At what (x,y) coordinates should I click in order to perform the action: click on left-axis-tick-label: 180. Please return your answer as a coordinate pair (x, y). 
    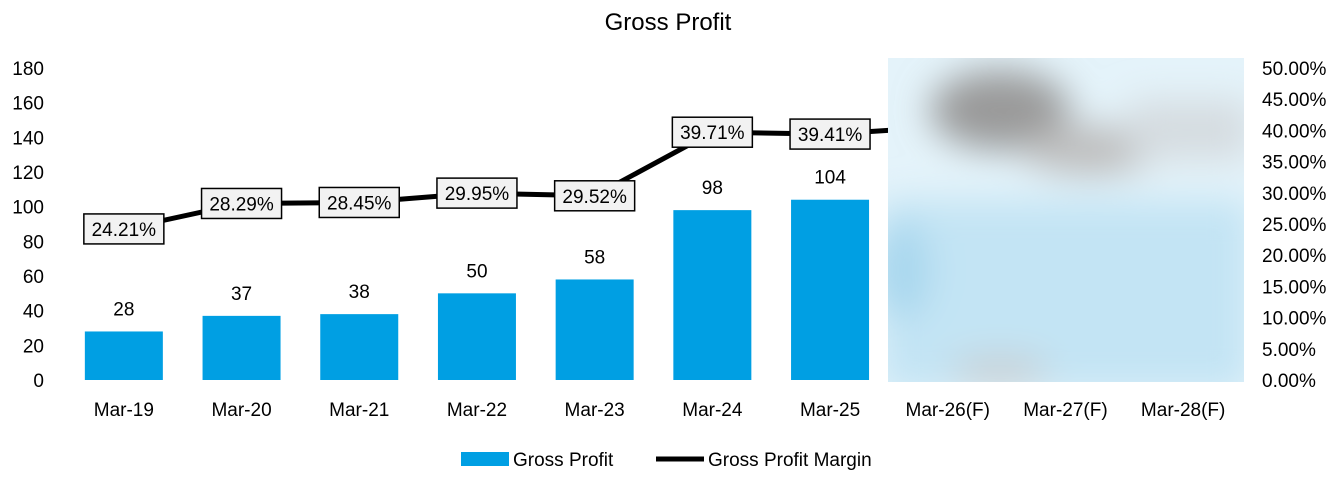
    Looking at the image, I should click on (28, 69).